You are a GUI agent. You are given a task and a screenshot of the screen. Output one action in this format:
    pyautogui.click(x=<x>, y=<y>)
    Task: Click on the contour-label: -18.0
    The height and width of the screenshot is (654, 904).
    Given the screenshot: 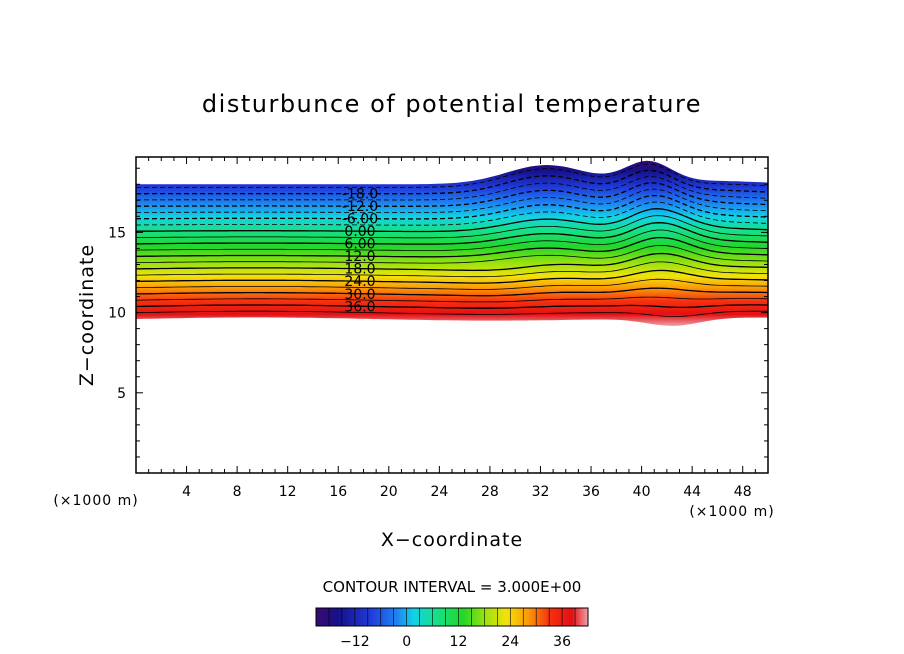 What is the action you would take?
    pyautogui.click(x=360, y=195)
    